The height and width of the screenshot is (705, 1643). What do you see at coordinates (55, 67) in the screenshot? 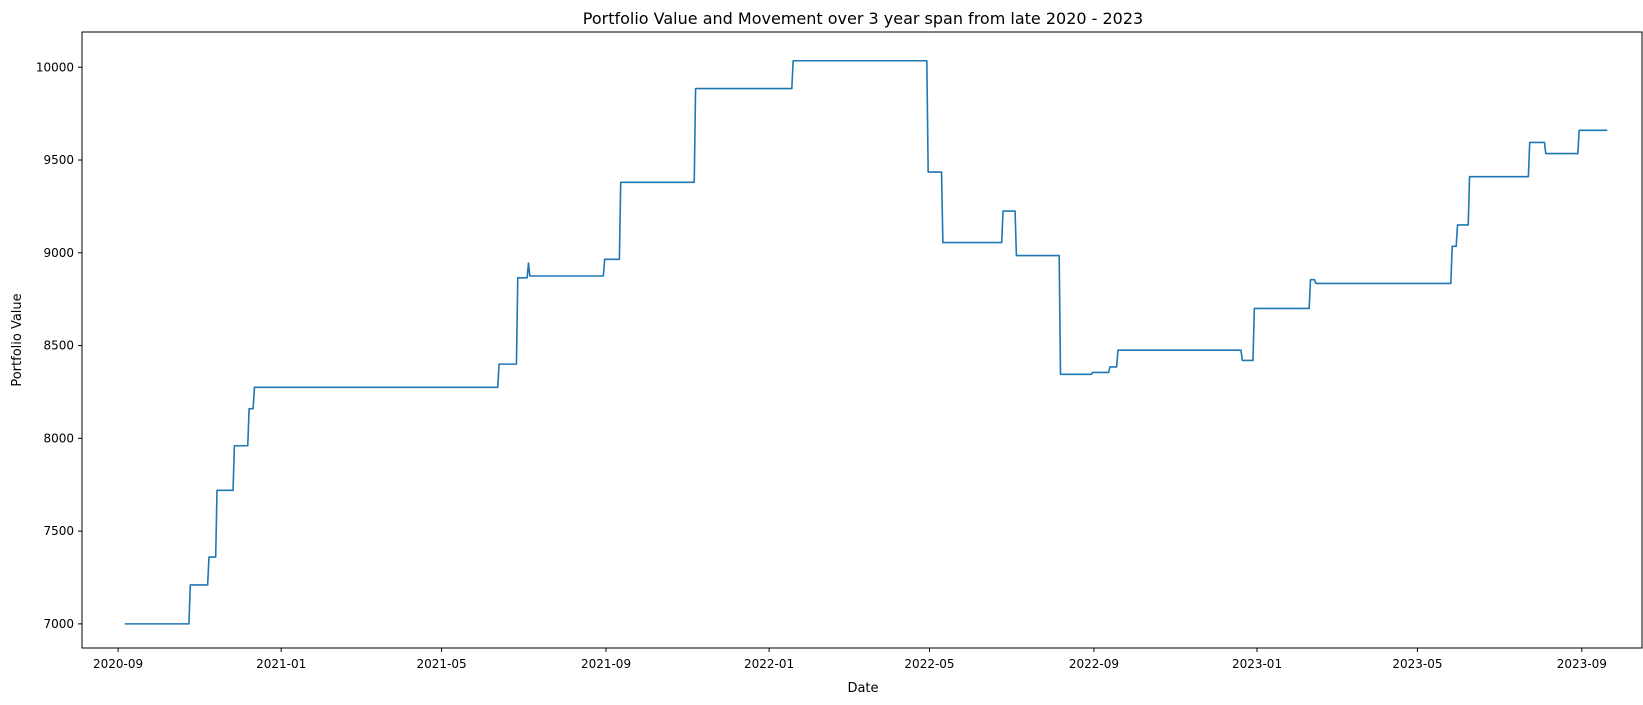
I see `y-tick-label: 10000` at bounding box center [55, 67].